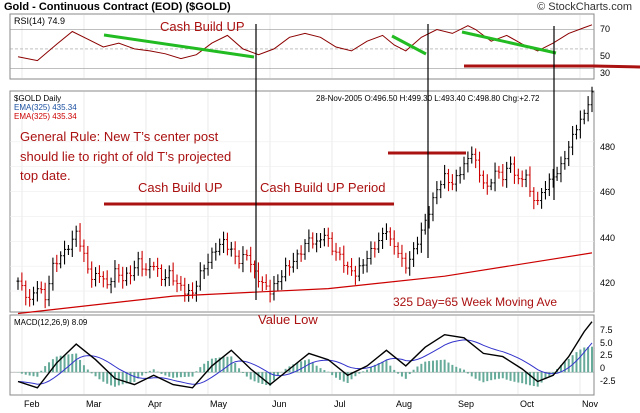  What do you see at coordinates (340, 404) in the screenshot?
I see `x-tick-label: Jul` at bounding box center [340, 404].